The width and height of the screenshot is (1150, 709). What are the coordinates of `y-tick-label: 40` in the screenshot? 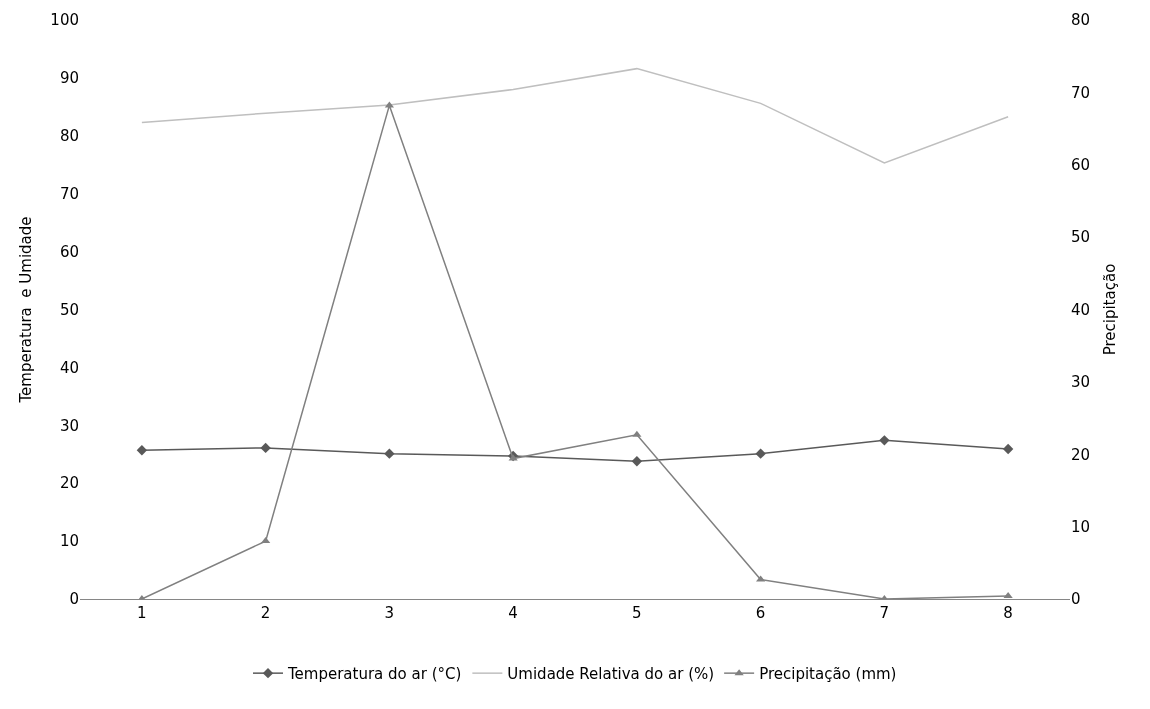 It's located at (69, 367).